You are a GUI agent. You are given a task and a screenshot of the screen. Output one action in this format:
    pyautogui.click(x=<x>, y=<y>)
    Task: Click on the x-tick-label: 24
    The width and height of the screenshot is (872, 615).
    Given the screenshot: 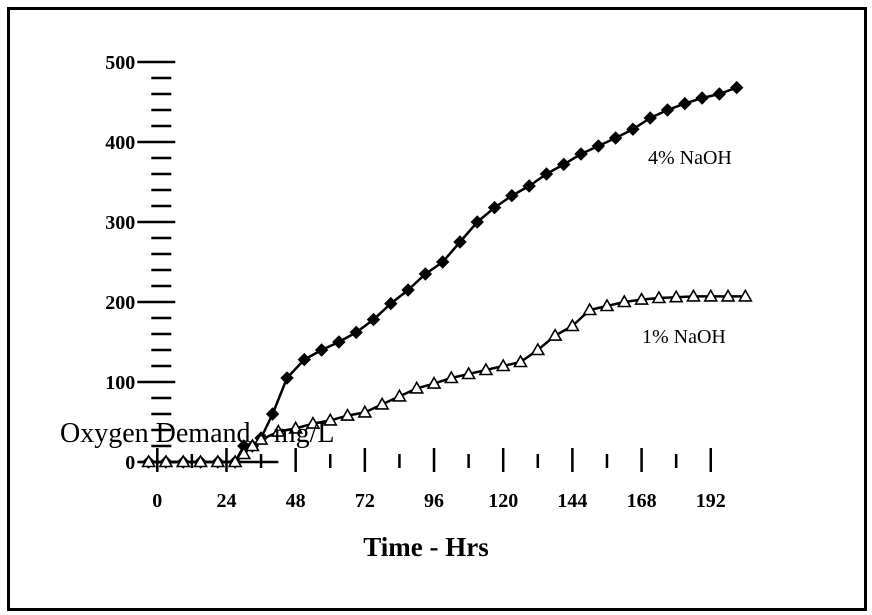 What is the action you would take?
    pyautogui.click(x=226, y=501)
    